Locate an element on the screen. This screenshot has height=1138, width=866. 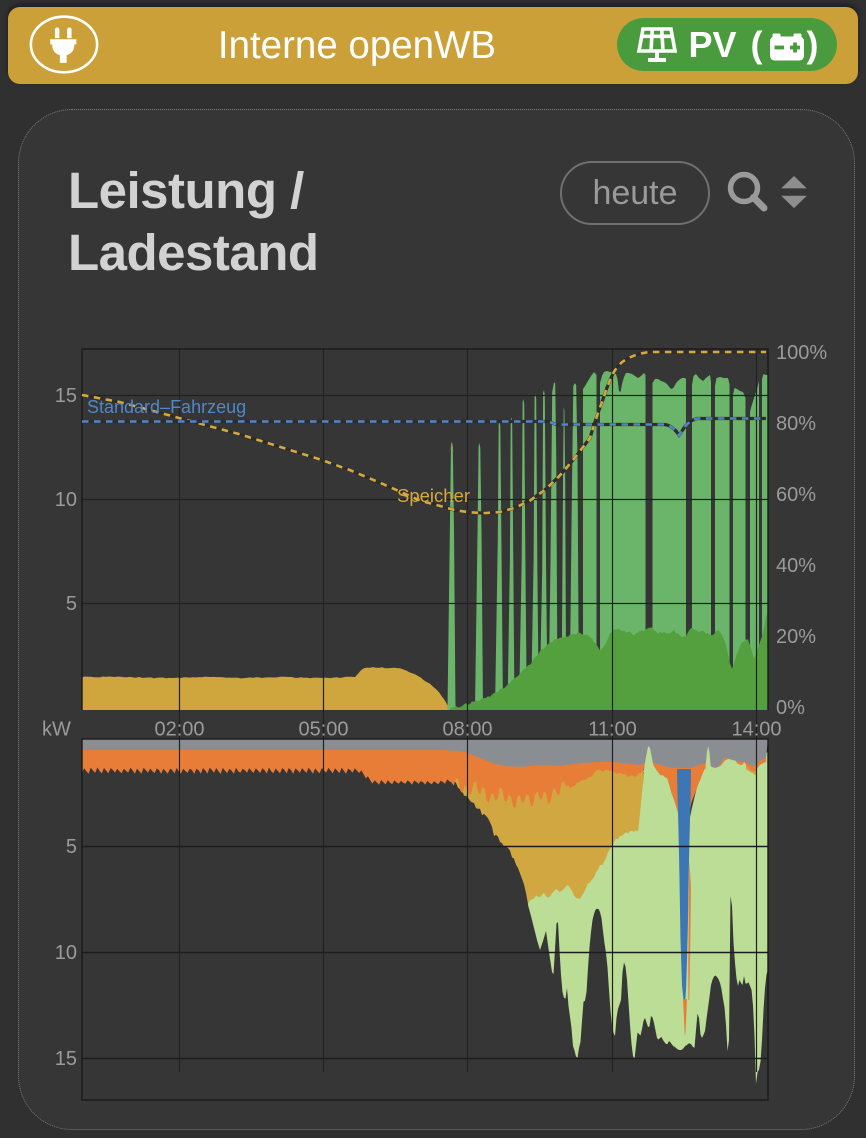
svg-text: 11:00 is located at coordinates (612, 730).